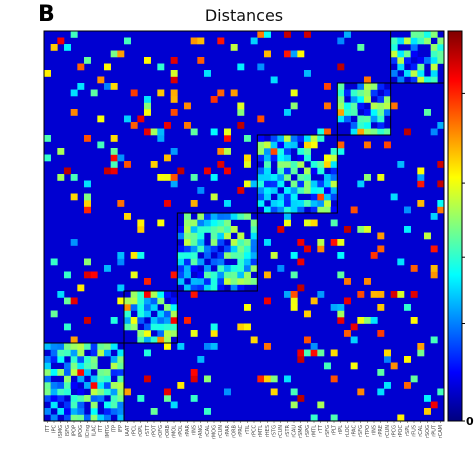 Image resolution: width=474 pixels, height=474 pixels. I want to click on x-tick-label: ITP, so click(115, 429).